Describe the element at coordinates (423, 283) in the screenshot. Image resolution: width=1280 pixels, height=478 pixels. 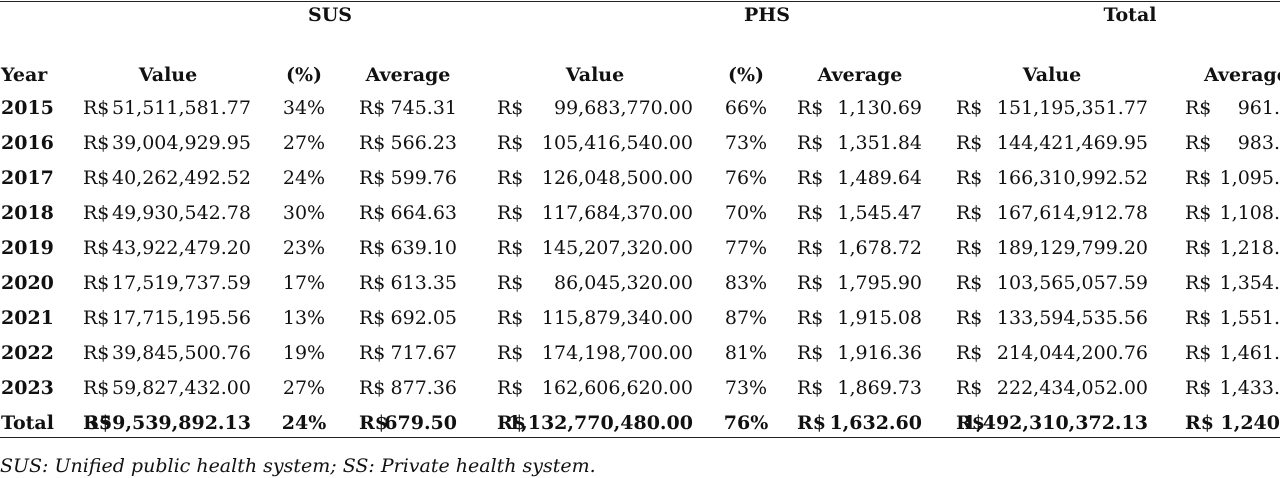
I see `cell-sus-avg: 613.35` at that location.